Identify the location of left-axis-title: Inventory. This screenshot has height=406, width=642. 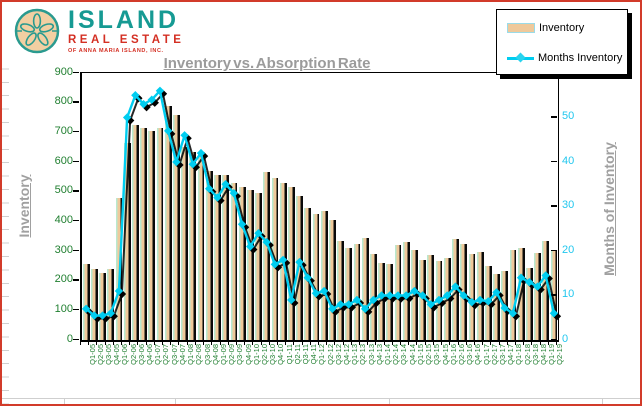
(24, 206).